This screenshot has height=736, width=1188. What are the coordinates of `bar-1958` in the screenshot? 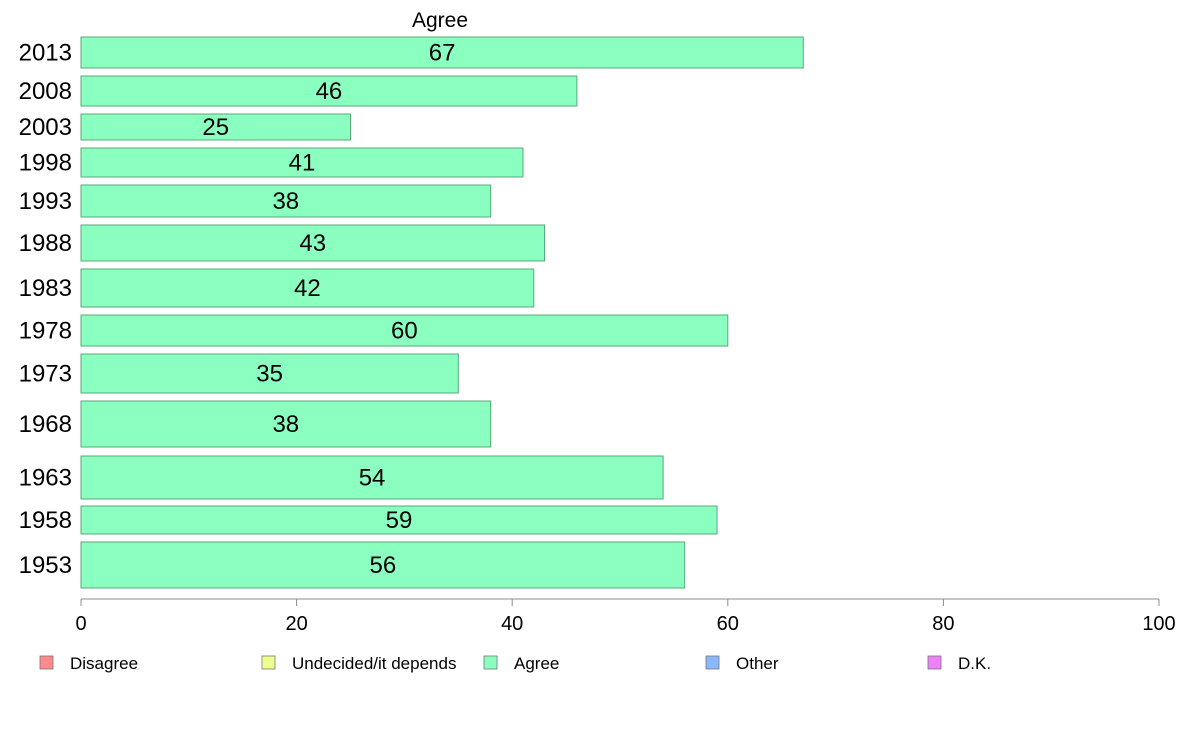 It's located at (399, 520).